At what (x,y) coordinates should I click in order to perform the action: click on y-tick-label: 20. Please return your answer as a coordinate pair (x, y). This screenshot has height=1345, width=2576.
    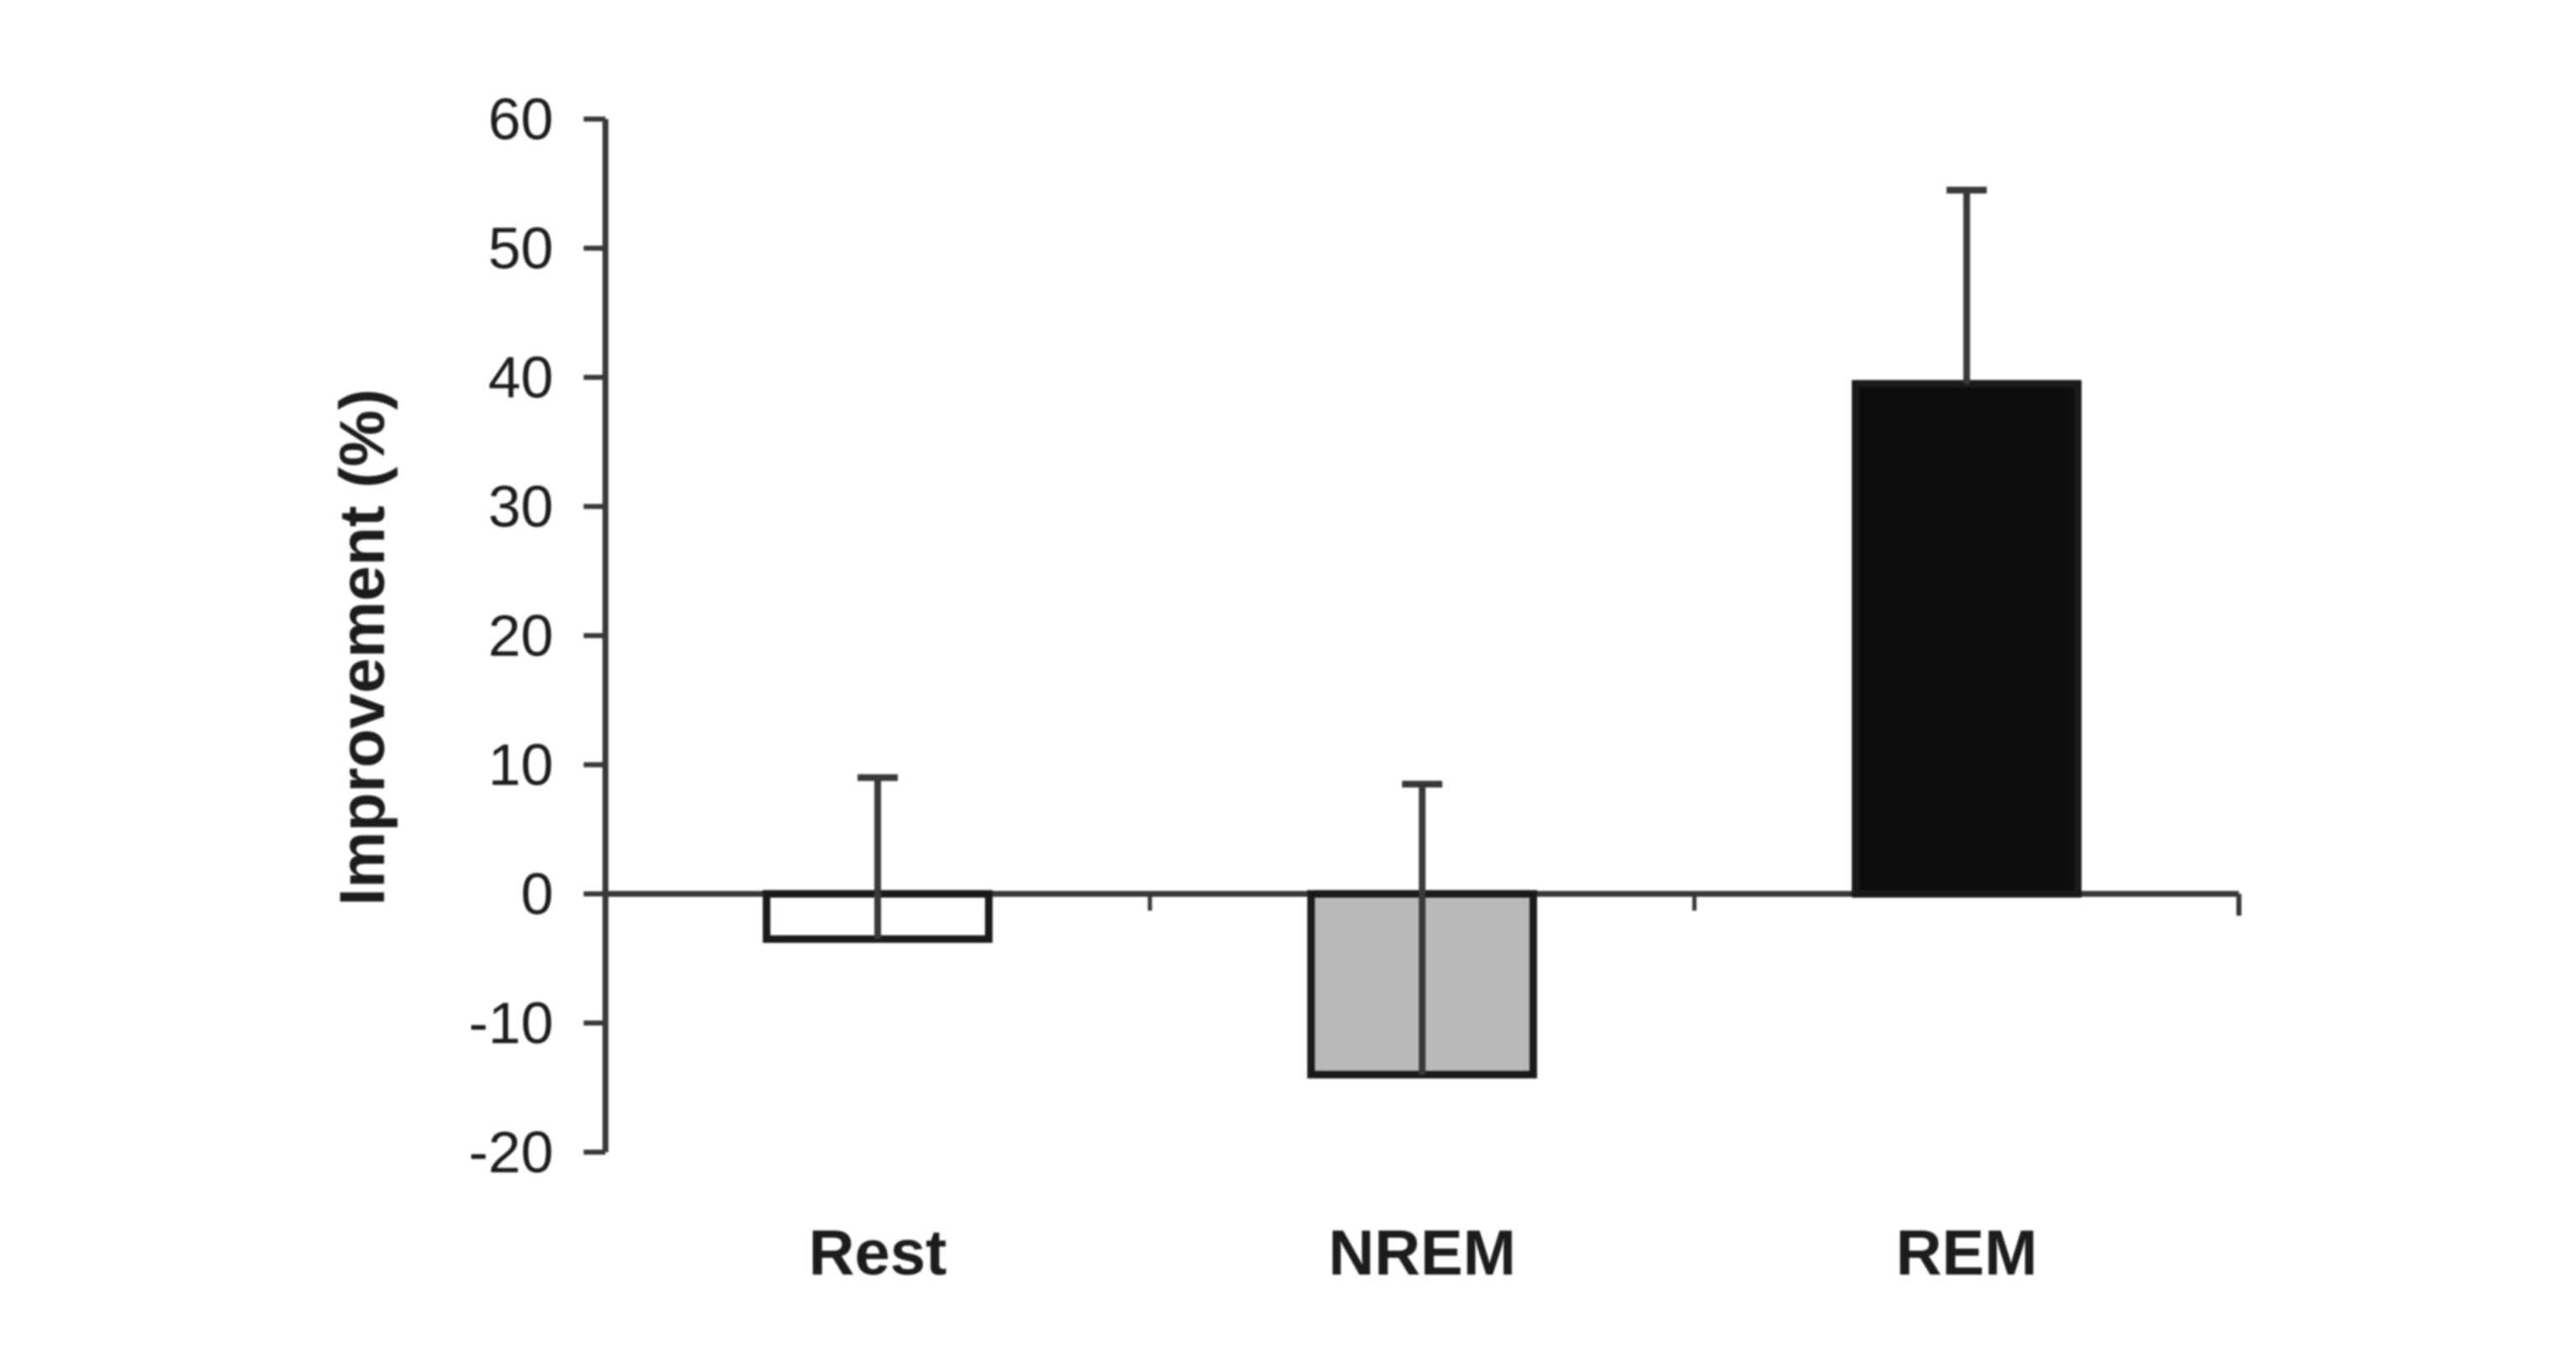
    Looking at the image, I should click on (520, 635).